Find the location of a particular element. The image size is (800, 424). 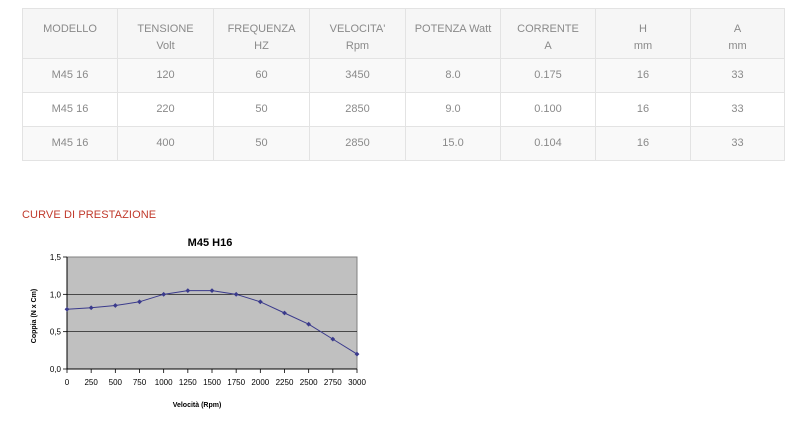

x-tick-label: 2250 is located at coordinates (285, 382).